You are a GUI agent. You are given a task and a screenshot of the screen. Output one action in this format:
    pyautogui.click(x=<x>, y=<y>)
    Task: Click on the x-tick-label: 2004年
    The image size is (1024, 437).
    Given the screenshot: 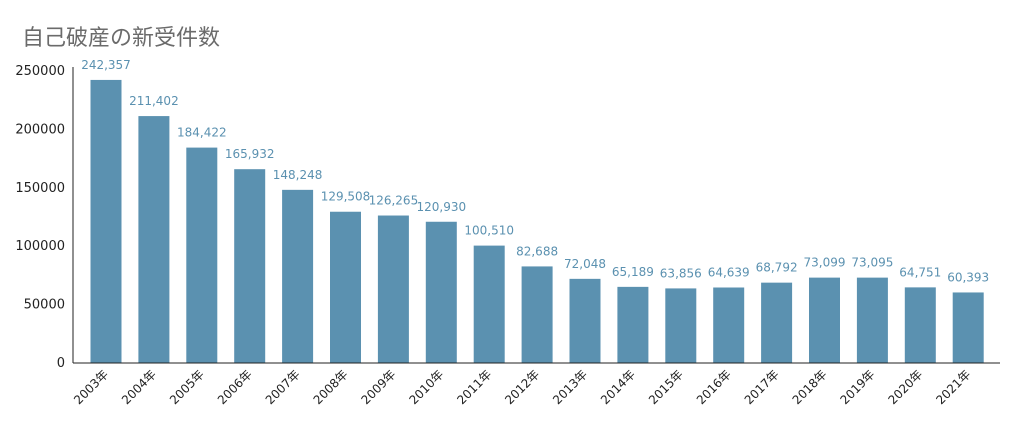 What is the action you would take?
    pyautogui.click(x=139, y=387)
    